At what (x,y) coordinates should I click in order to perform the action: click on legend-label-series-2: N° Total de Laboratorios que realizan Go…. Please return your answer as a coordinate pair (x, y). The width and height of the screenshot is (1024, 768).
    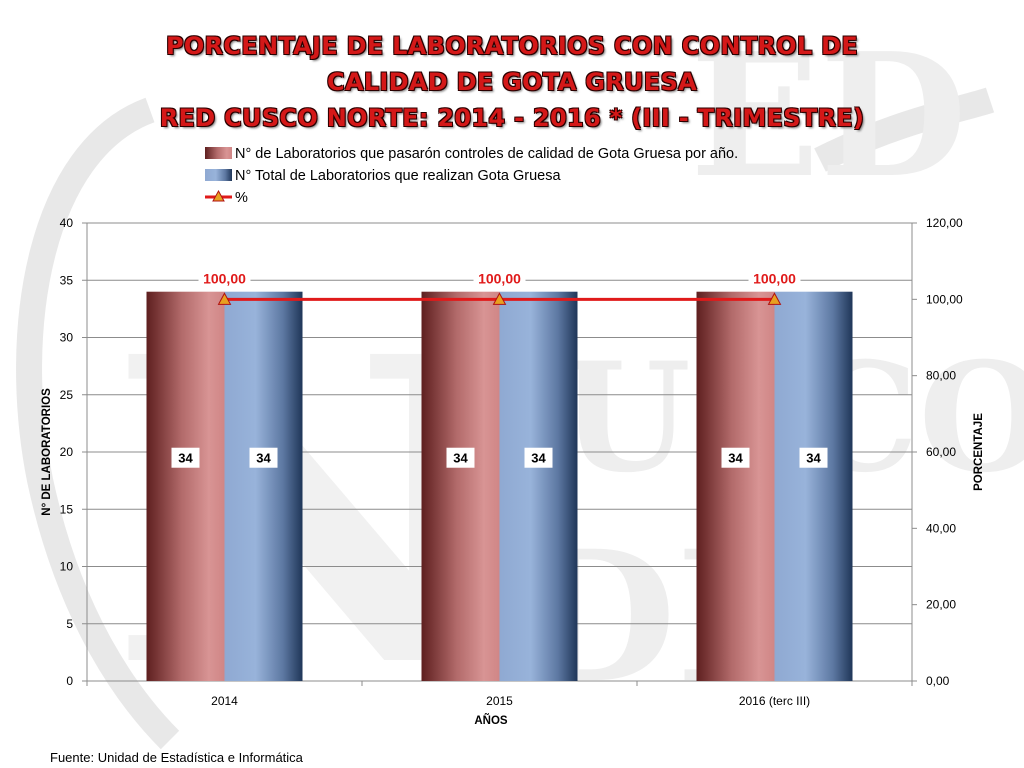
    Looking at the image, I should click on (398, 176).